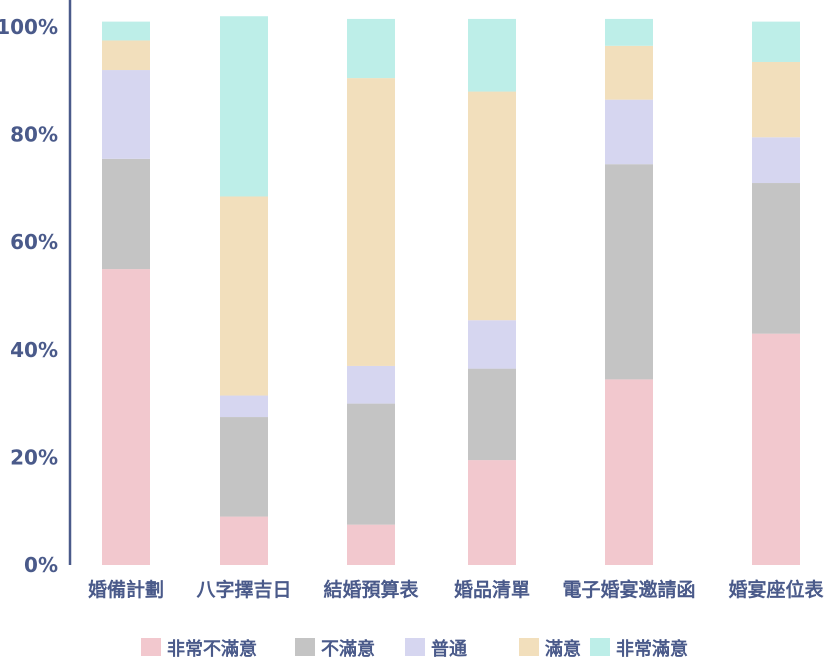 The width and height of the screenshot is (840, 665). I want to click on x-category-labels: 婚備計劃 八字擇吉日 結婚預算表 婚品清單 電子婚宴邀請函 婚宴座位表, so click(456, 589).